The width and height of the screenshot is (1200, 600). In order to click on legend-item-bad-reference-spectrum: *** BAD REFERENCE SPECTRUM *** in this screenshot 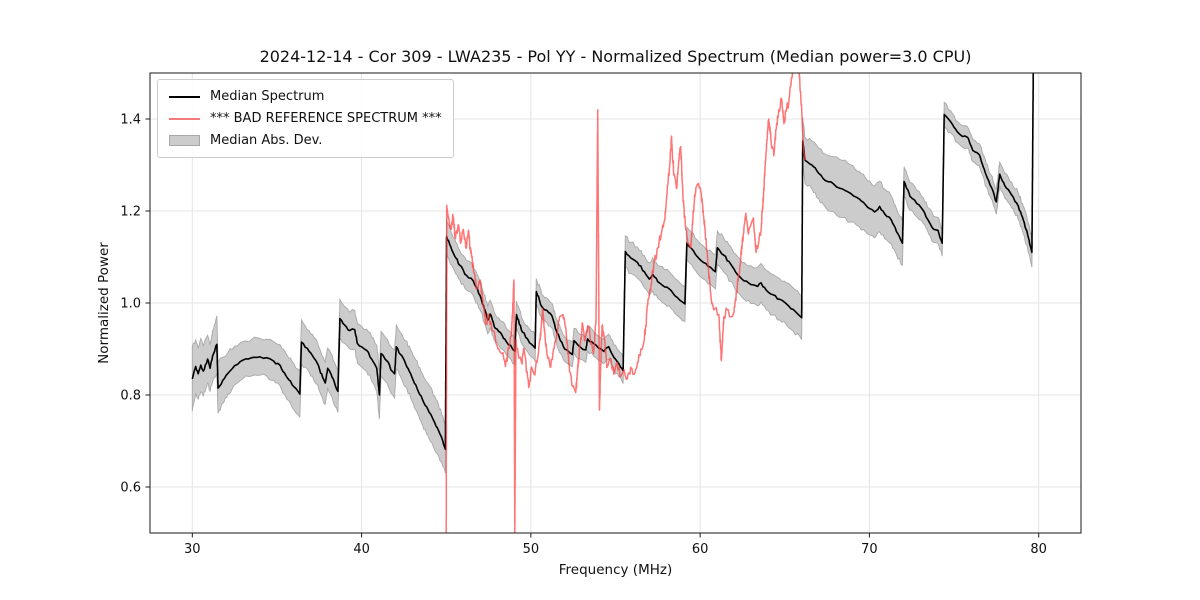, I will do `click(305, 118)`.